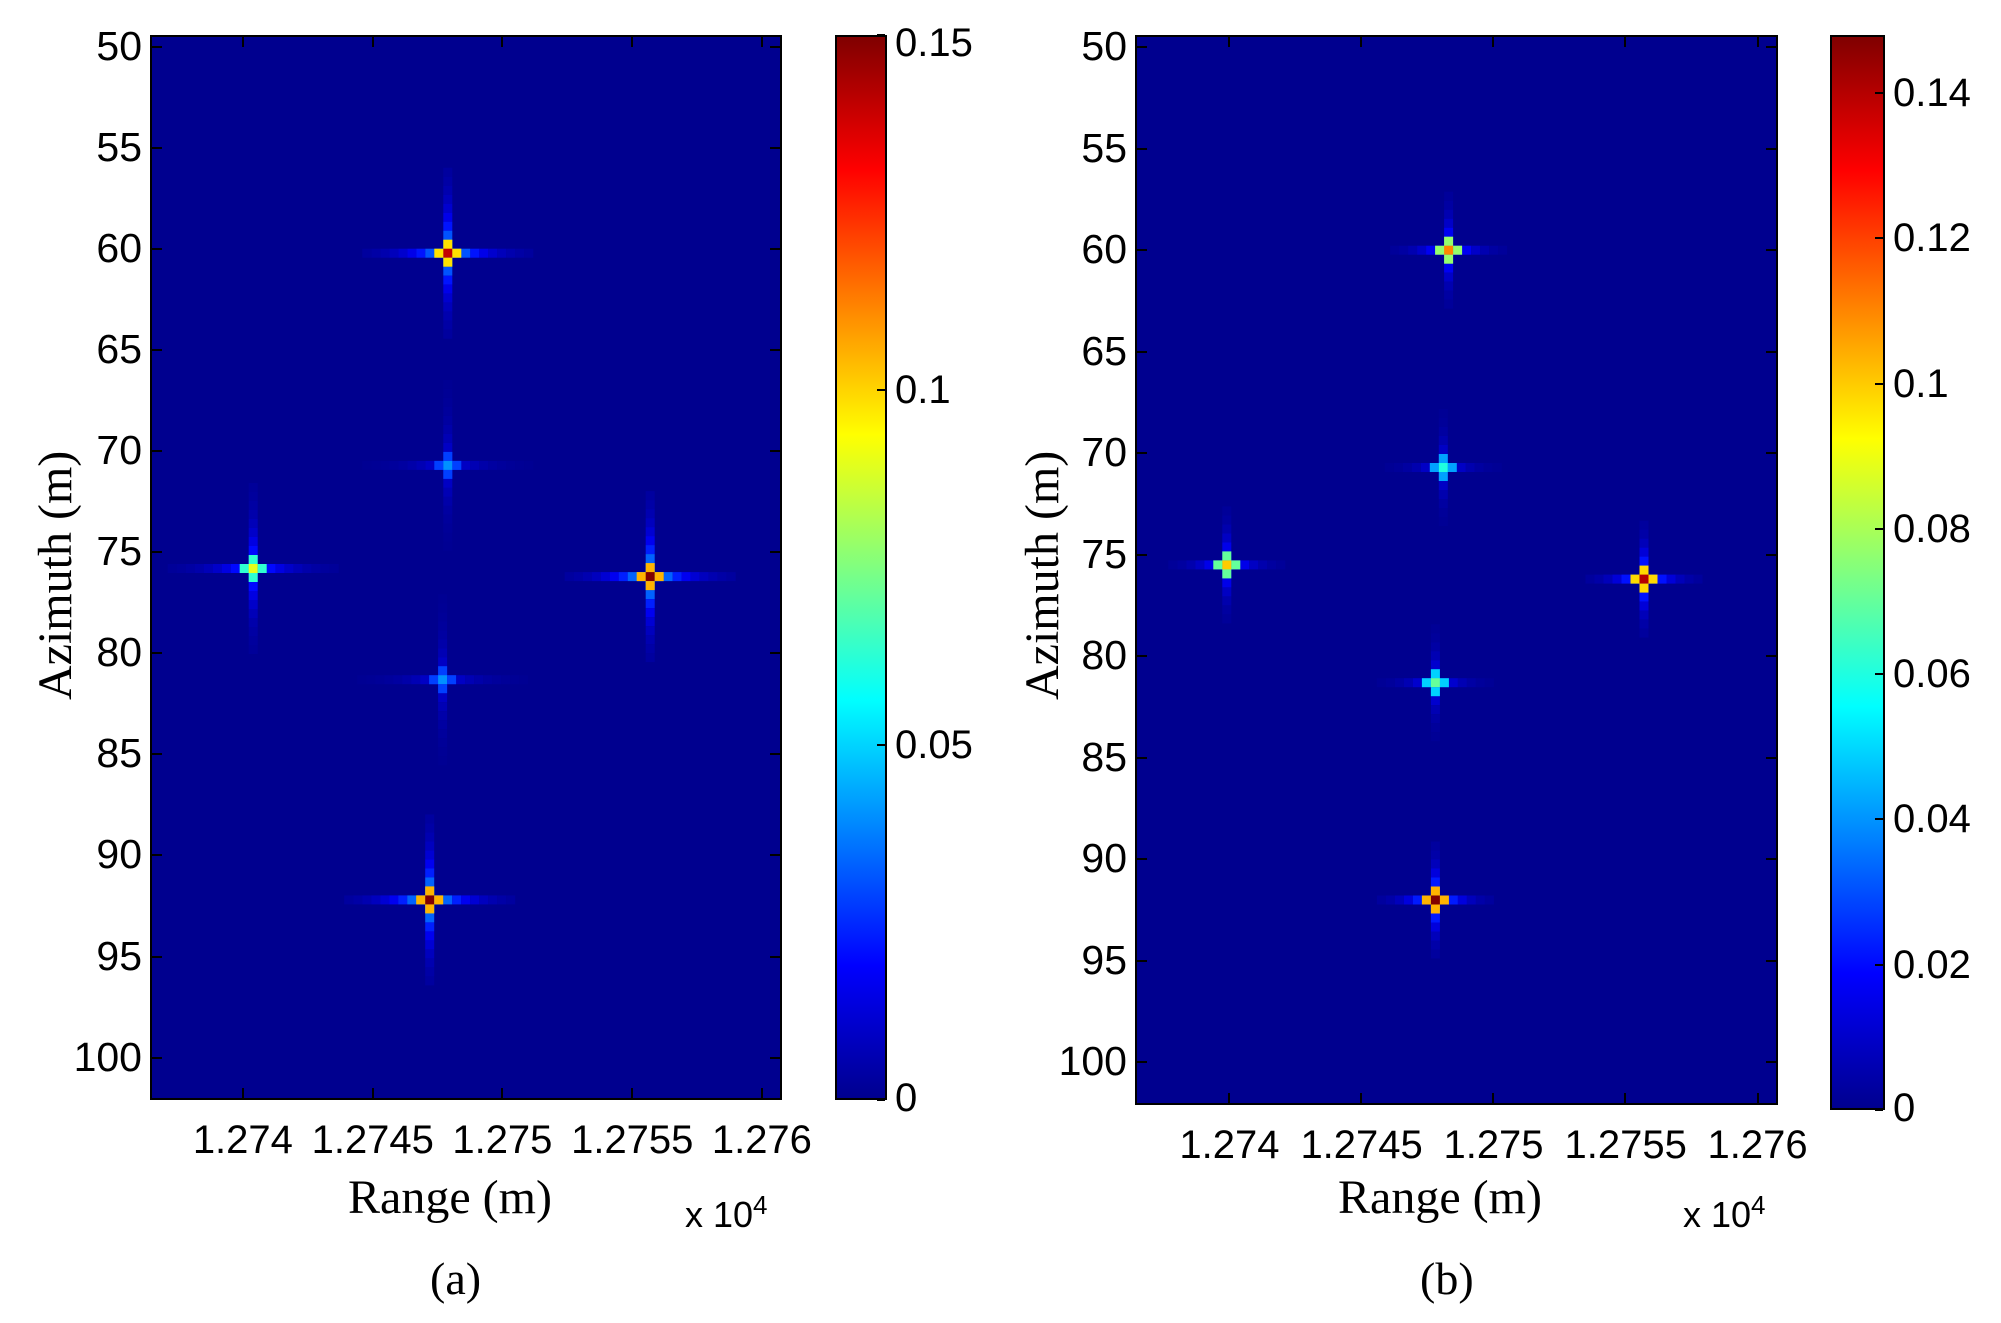 The width and height of the screenshot is (2001, 1323). What do you see at coordinates (119, 349) in the screenshot?
I see `y-tick-label: 65` at bounding box center [119, 349].